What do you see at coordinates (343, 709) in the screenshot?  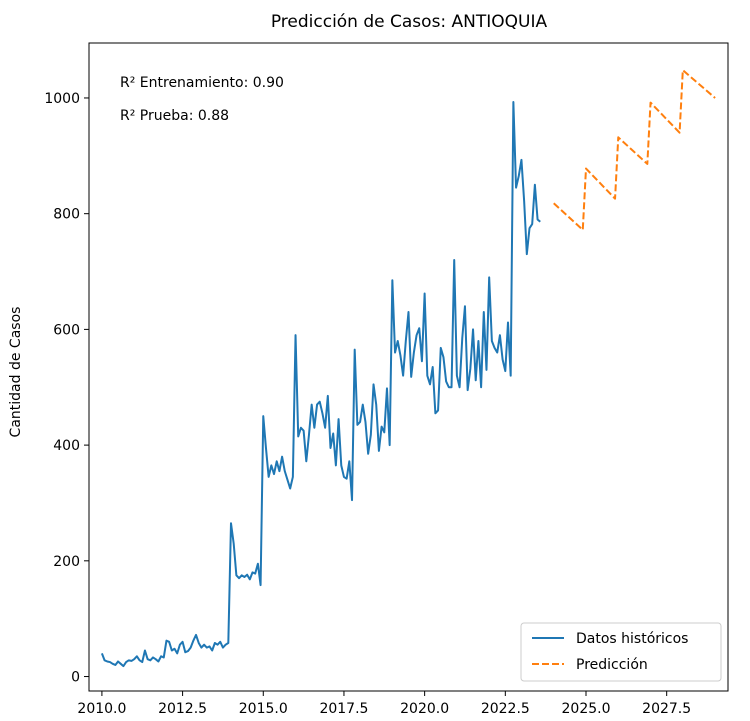 I see `x-tick-label: 2017.5` at bounding box center [343, 709].